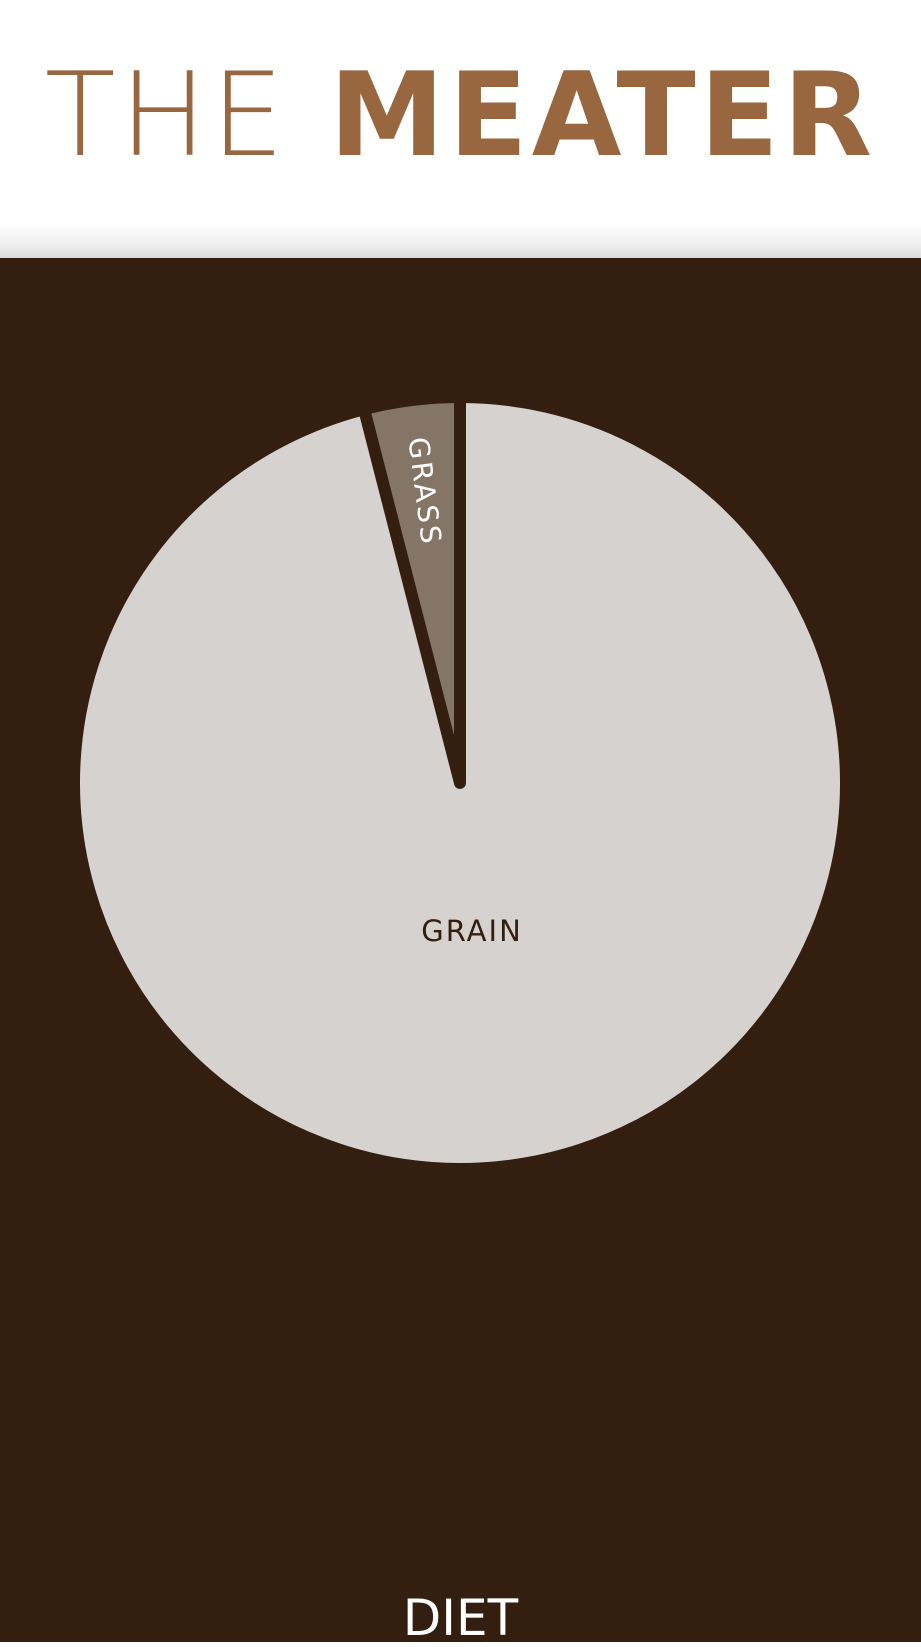  I want to click on header-shadow, so click(460, 240).